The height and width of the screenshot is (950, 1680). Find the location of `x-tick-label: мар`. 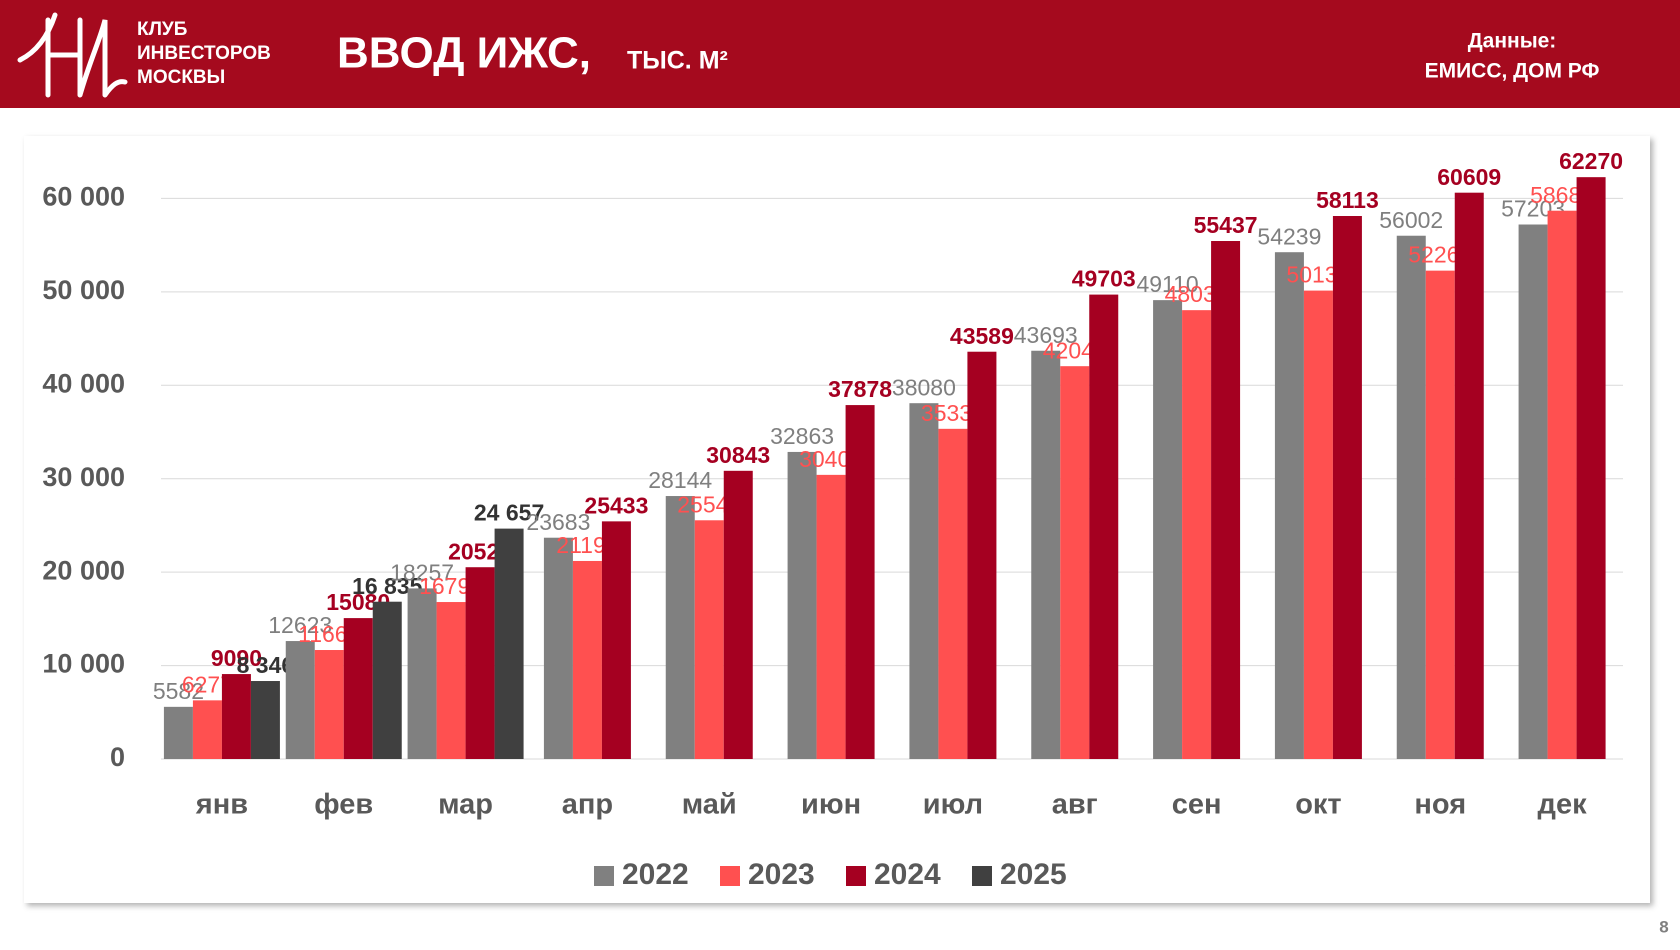

x-tick-label: мар is located at coordinates (465, 805).